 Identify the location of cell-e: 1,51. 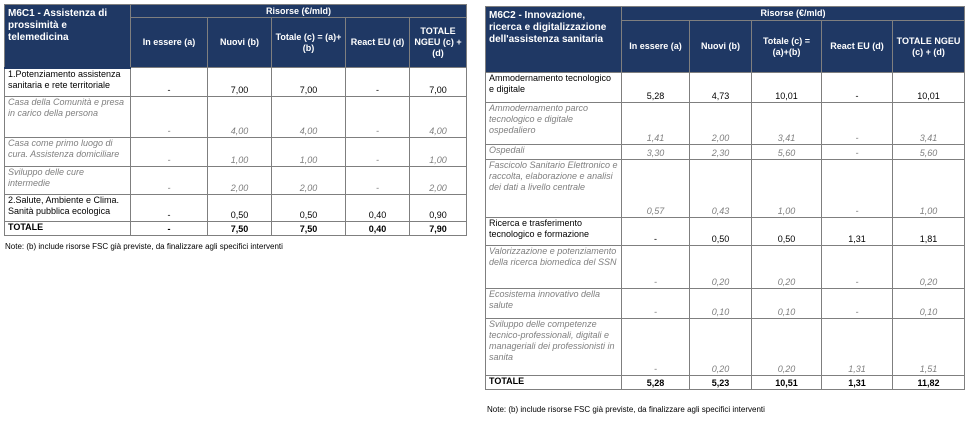
(928, 347).